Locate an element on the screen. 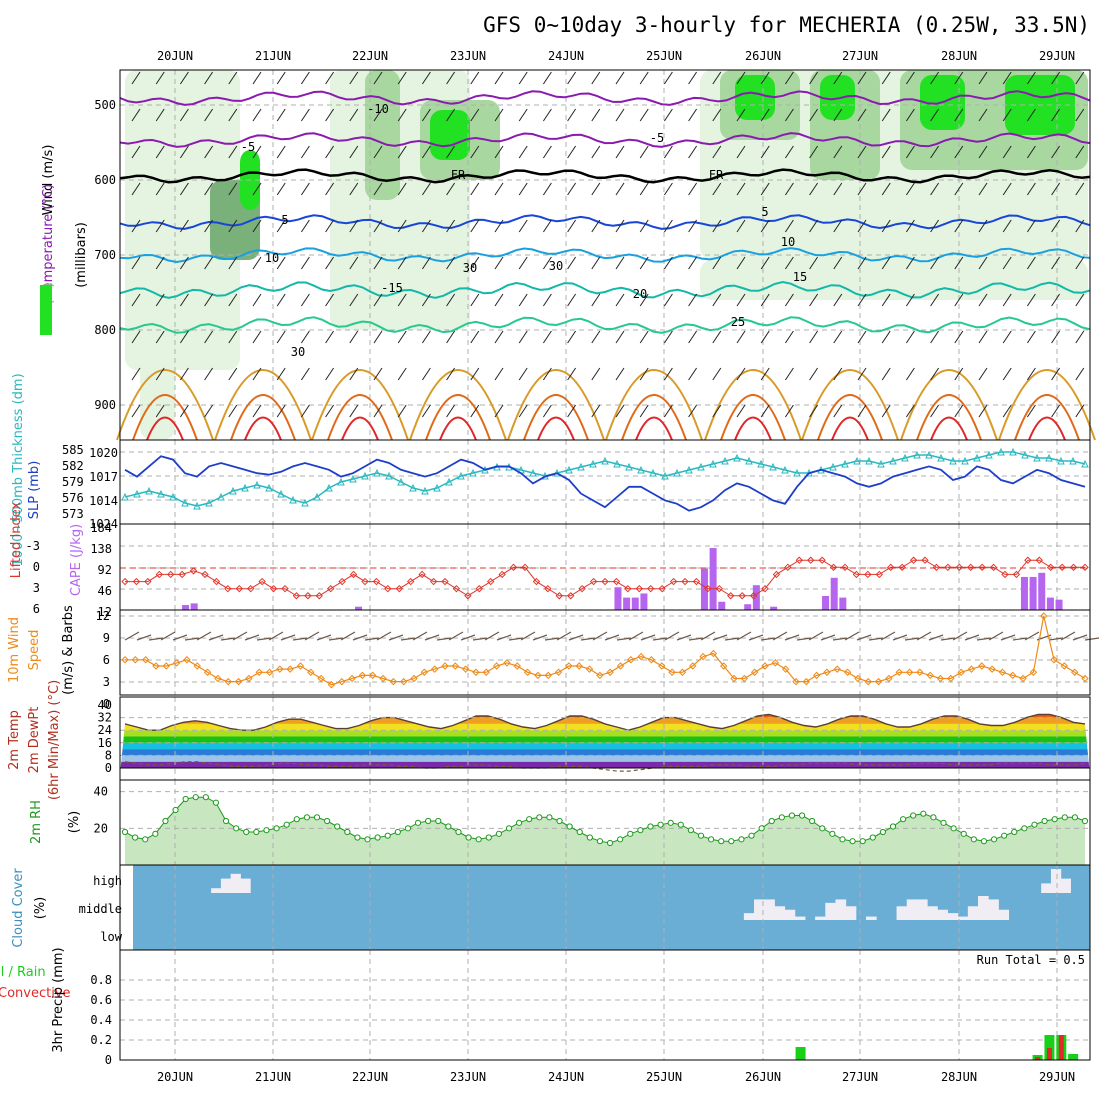 Image resolution: width=1100 pixels, height=1100 pixels. precip-total-label: Total / Rain is located at coordinates (23, 972).